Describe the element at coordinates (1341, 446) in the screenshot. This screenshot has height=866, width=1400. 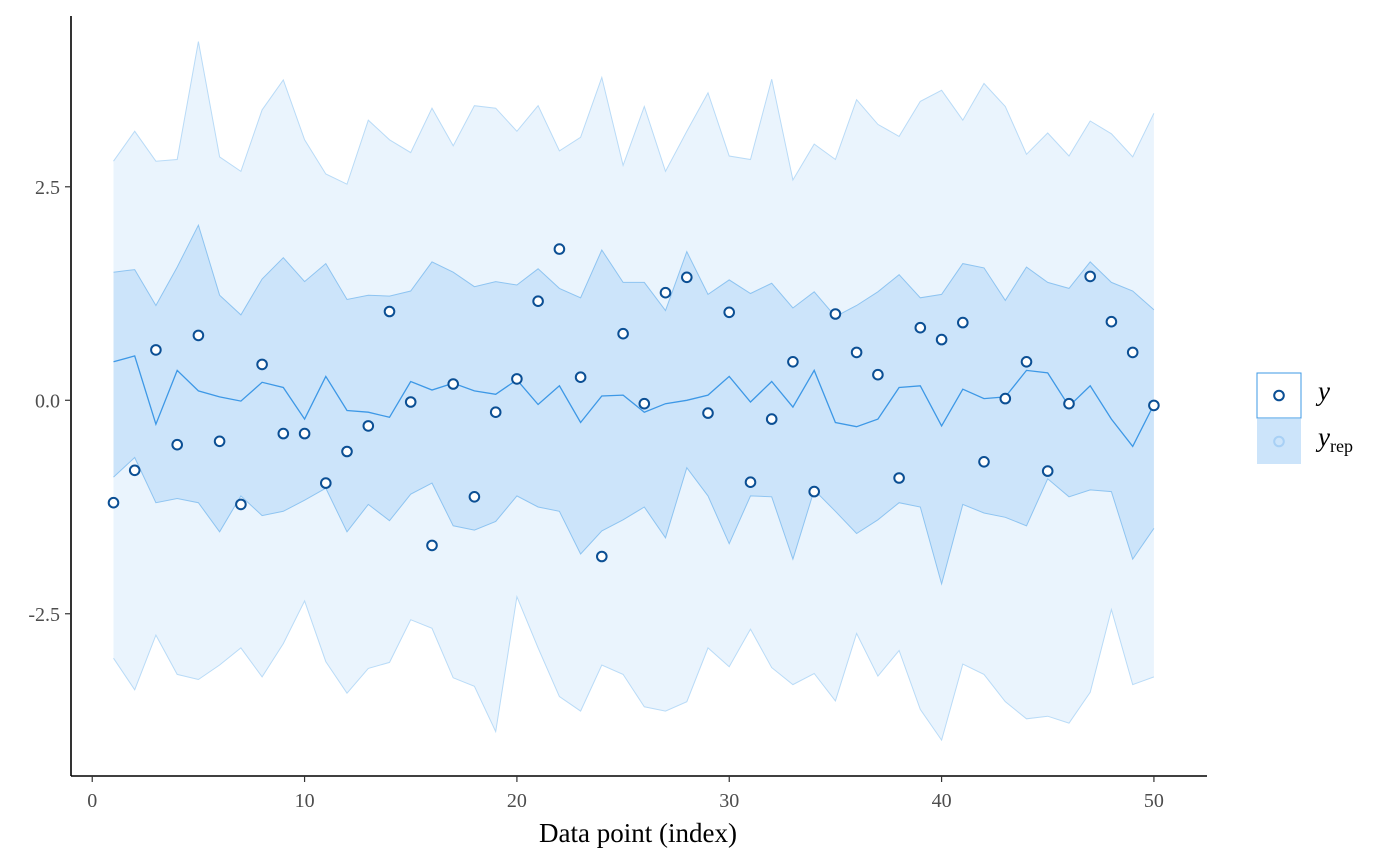
I see `legend-label-yrep-sub: rep` at that location.